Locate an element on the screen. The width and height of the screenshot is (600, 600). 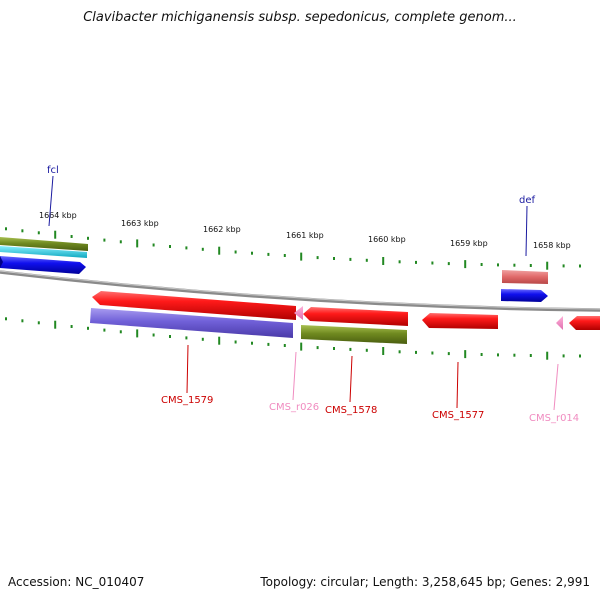
outer-tick-row is located at coordinates (293, 248).